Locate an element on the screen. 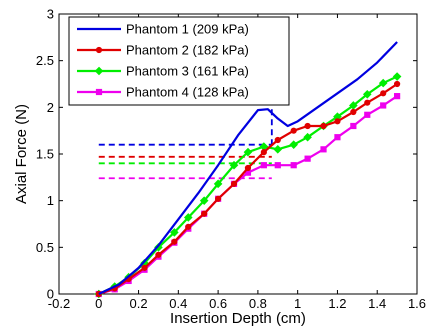  y-tick-label: 3 is located at coordinates (50, 14).